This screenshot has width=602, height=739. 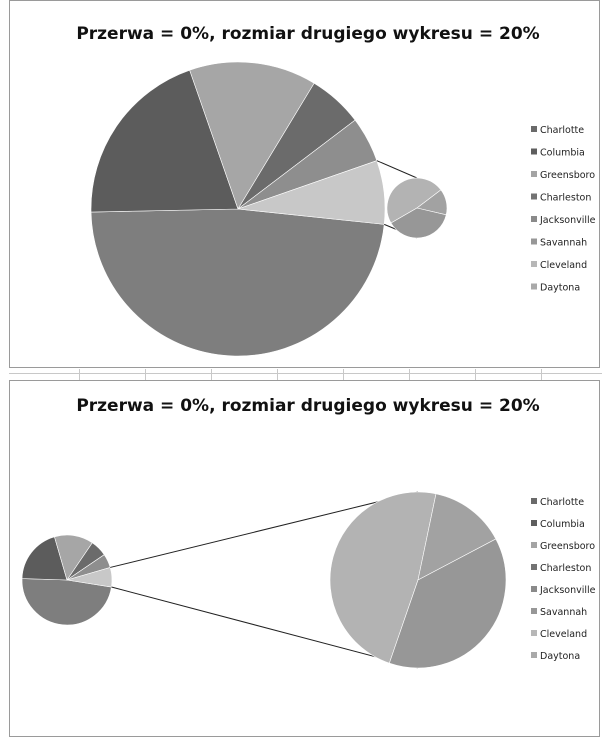 I want to click on chart-2-legend-swatch-jacksonville, so click(x=534, y=589).